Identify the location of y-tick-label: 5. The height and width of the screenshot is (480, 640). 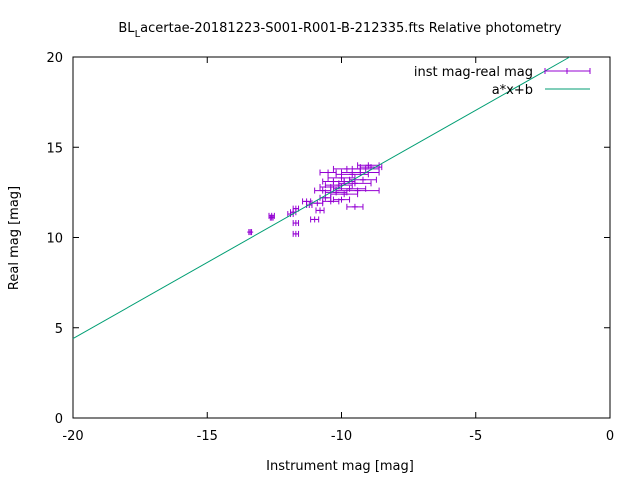
(59, 329).